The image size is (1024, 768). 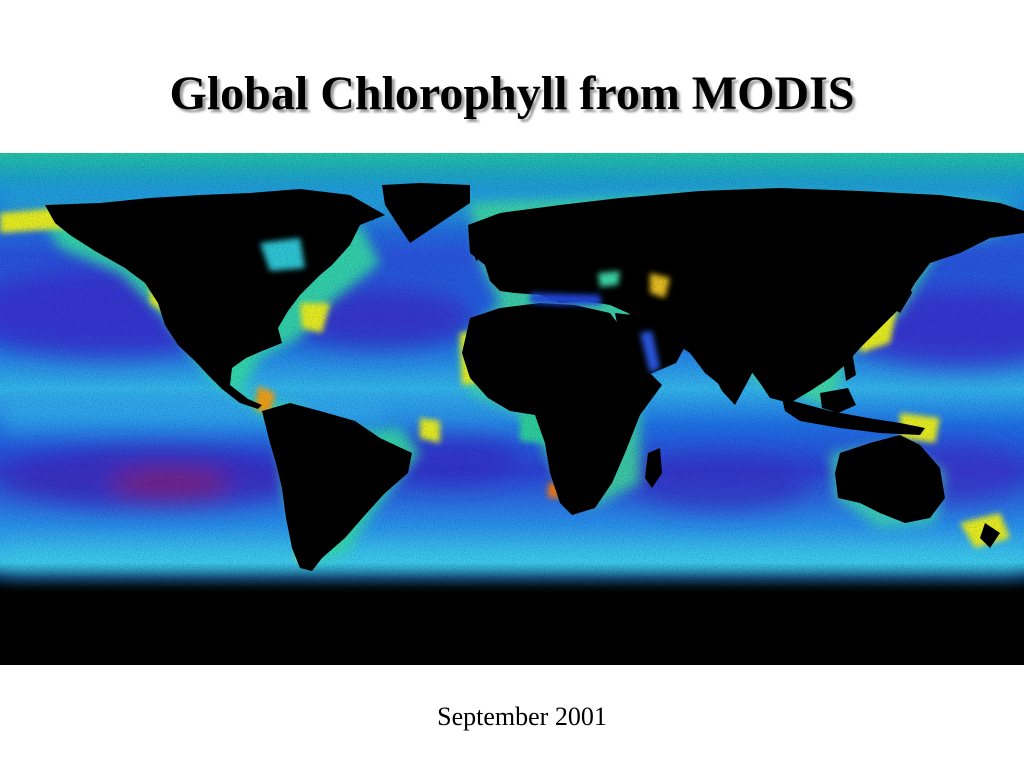 I want to click on date-caption: September 2001, so click(x=512, y=717).